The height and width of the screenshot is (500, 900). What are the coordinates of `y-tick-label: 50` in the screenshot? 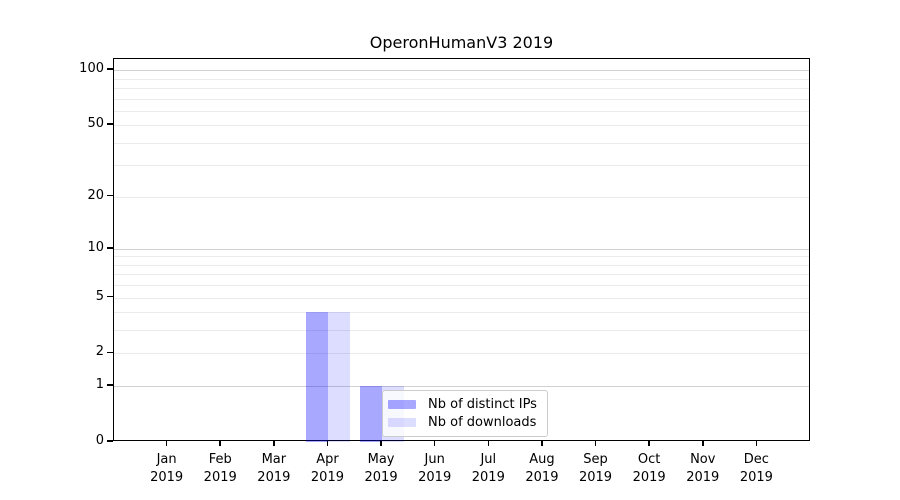 It's located at (95, 124).